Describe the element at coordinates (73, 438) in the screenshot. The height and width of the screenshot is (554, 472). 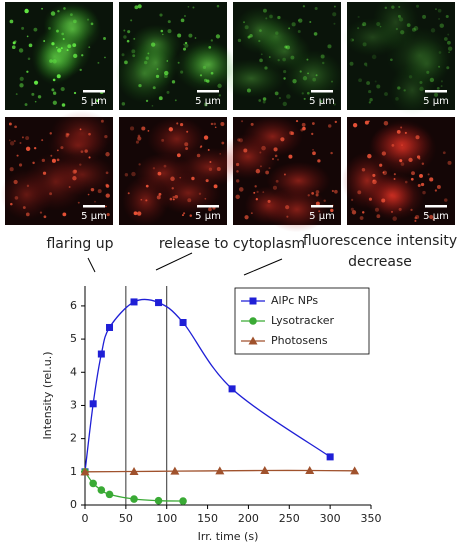
I see `y-tick-label: 2` at that location.